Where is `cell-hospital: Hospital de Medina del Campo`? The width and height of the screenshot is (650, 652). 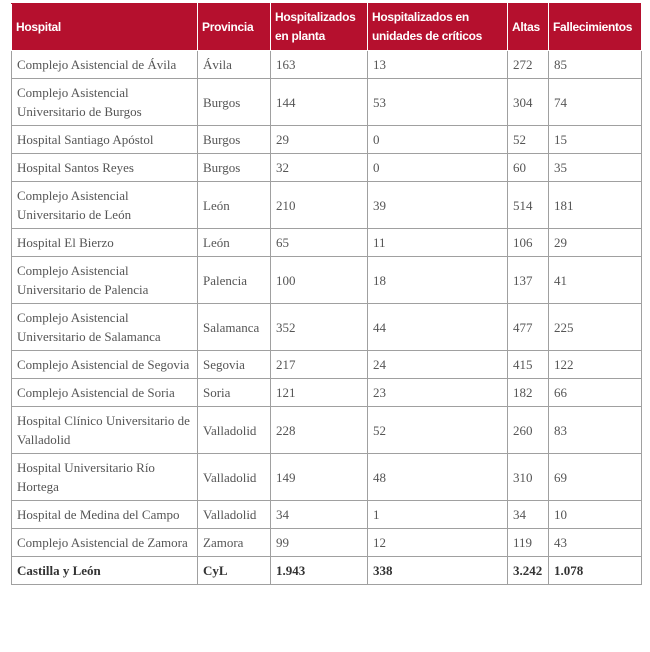
cell-hospital: Hospital de Medina del Campo is located at coordinates (104, 514).